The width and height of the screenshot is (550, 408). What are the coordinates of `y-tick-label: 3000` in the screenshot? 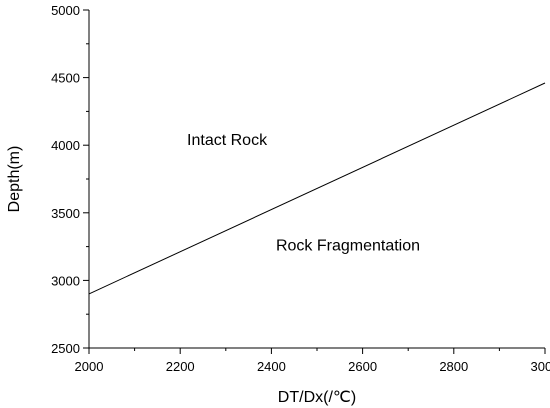 It's located at (65, 280).